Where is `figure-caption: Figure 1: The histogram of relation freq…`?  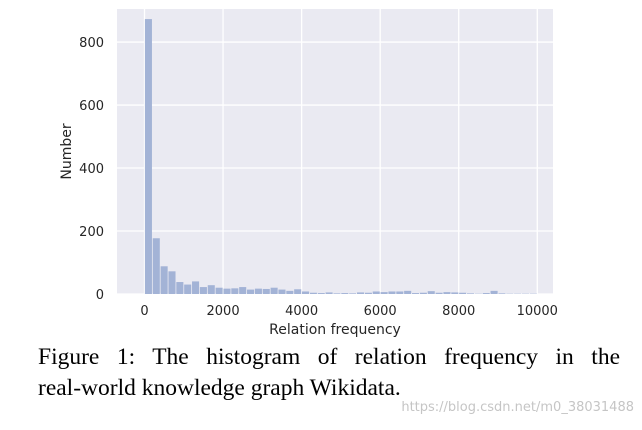 figure-caption: Figure 1: The histogram of relation freq… is located at coordinates (329, 373).